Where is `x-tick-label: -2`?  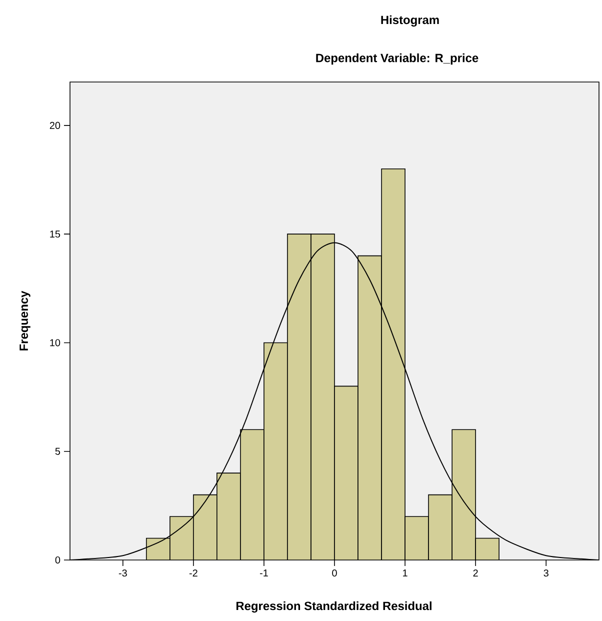
x-tick-label: -2 is located at coordinates (193, 573).